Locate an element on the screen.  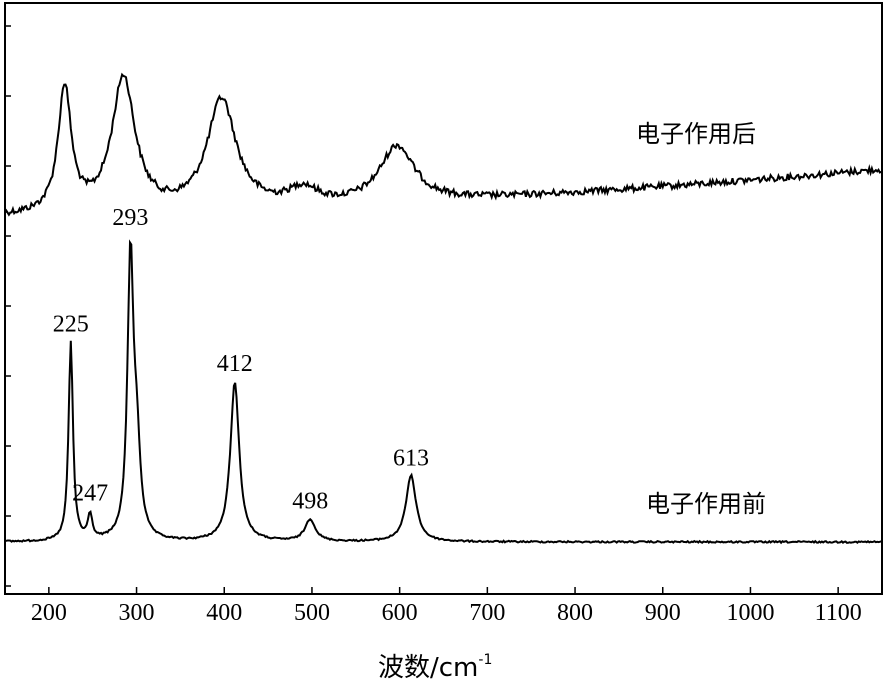
x-tick-label: 1000 is located at coordinates (750, 613).